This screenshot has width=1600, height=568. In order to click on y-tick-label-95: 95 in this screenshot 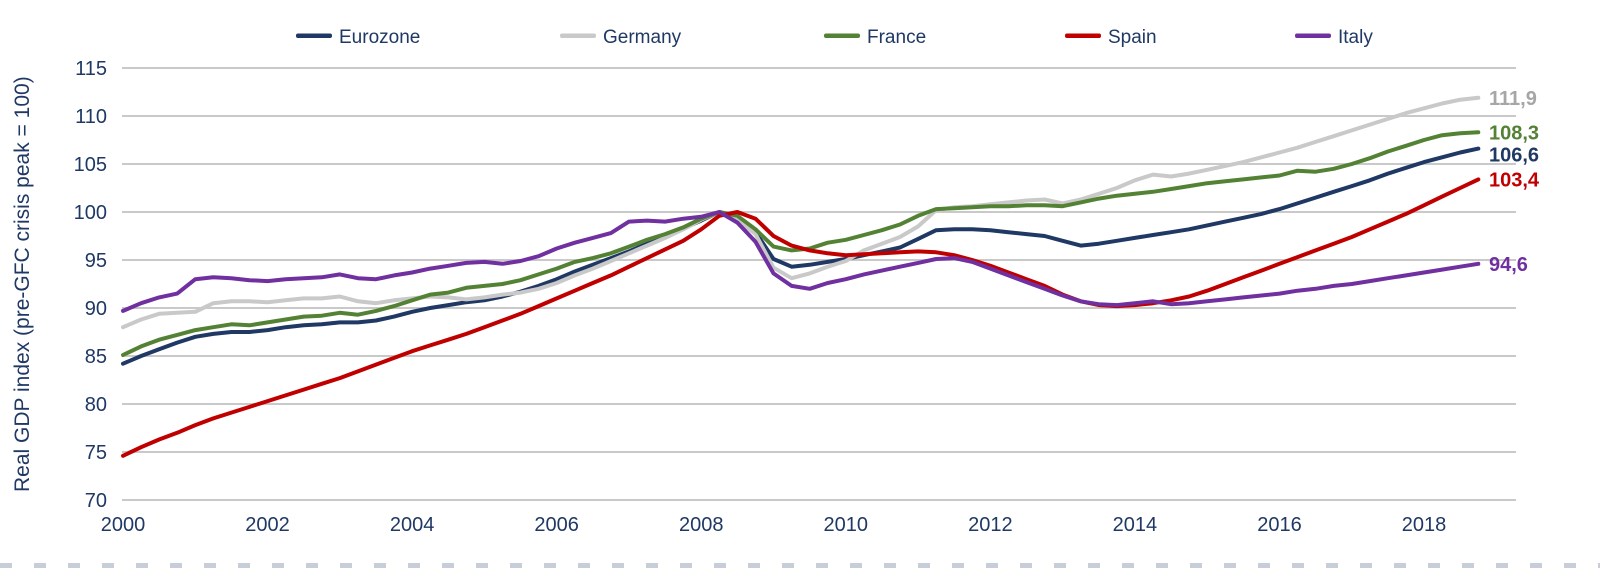, I will do `click(96, 261)`.